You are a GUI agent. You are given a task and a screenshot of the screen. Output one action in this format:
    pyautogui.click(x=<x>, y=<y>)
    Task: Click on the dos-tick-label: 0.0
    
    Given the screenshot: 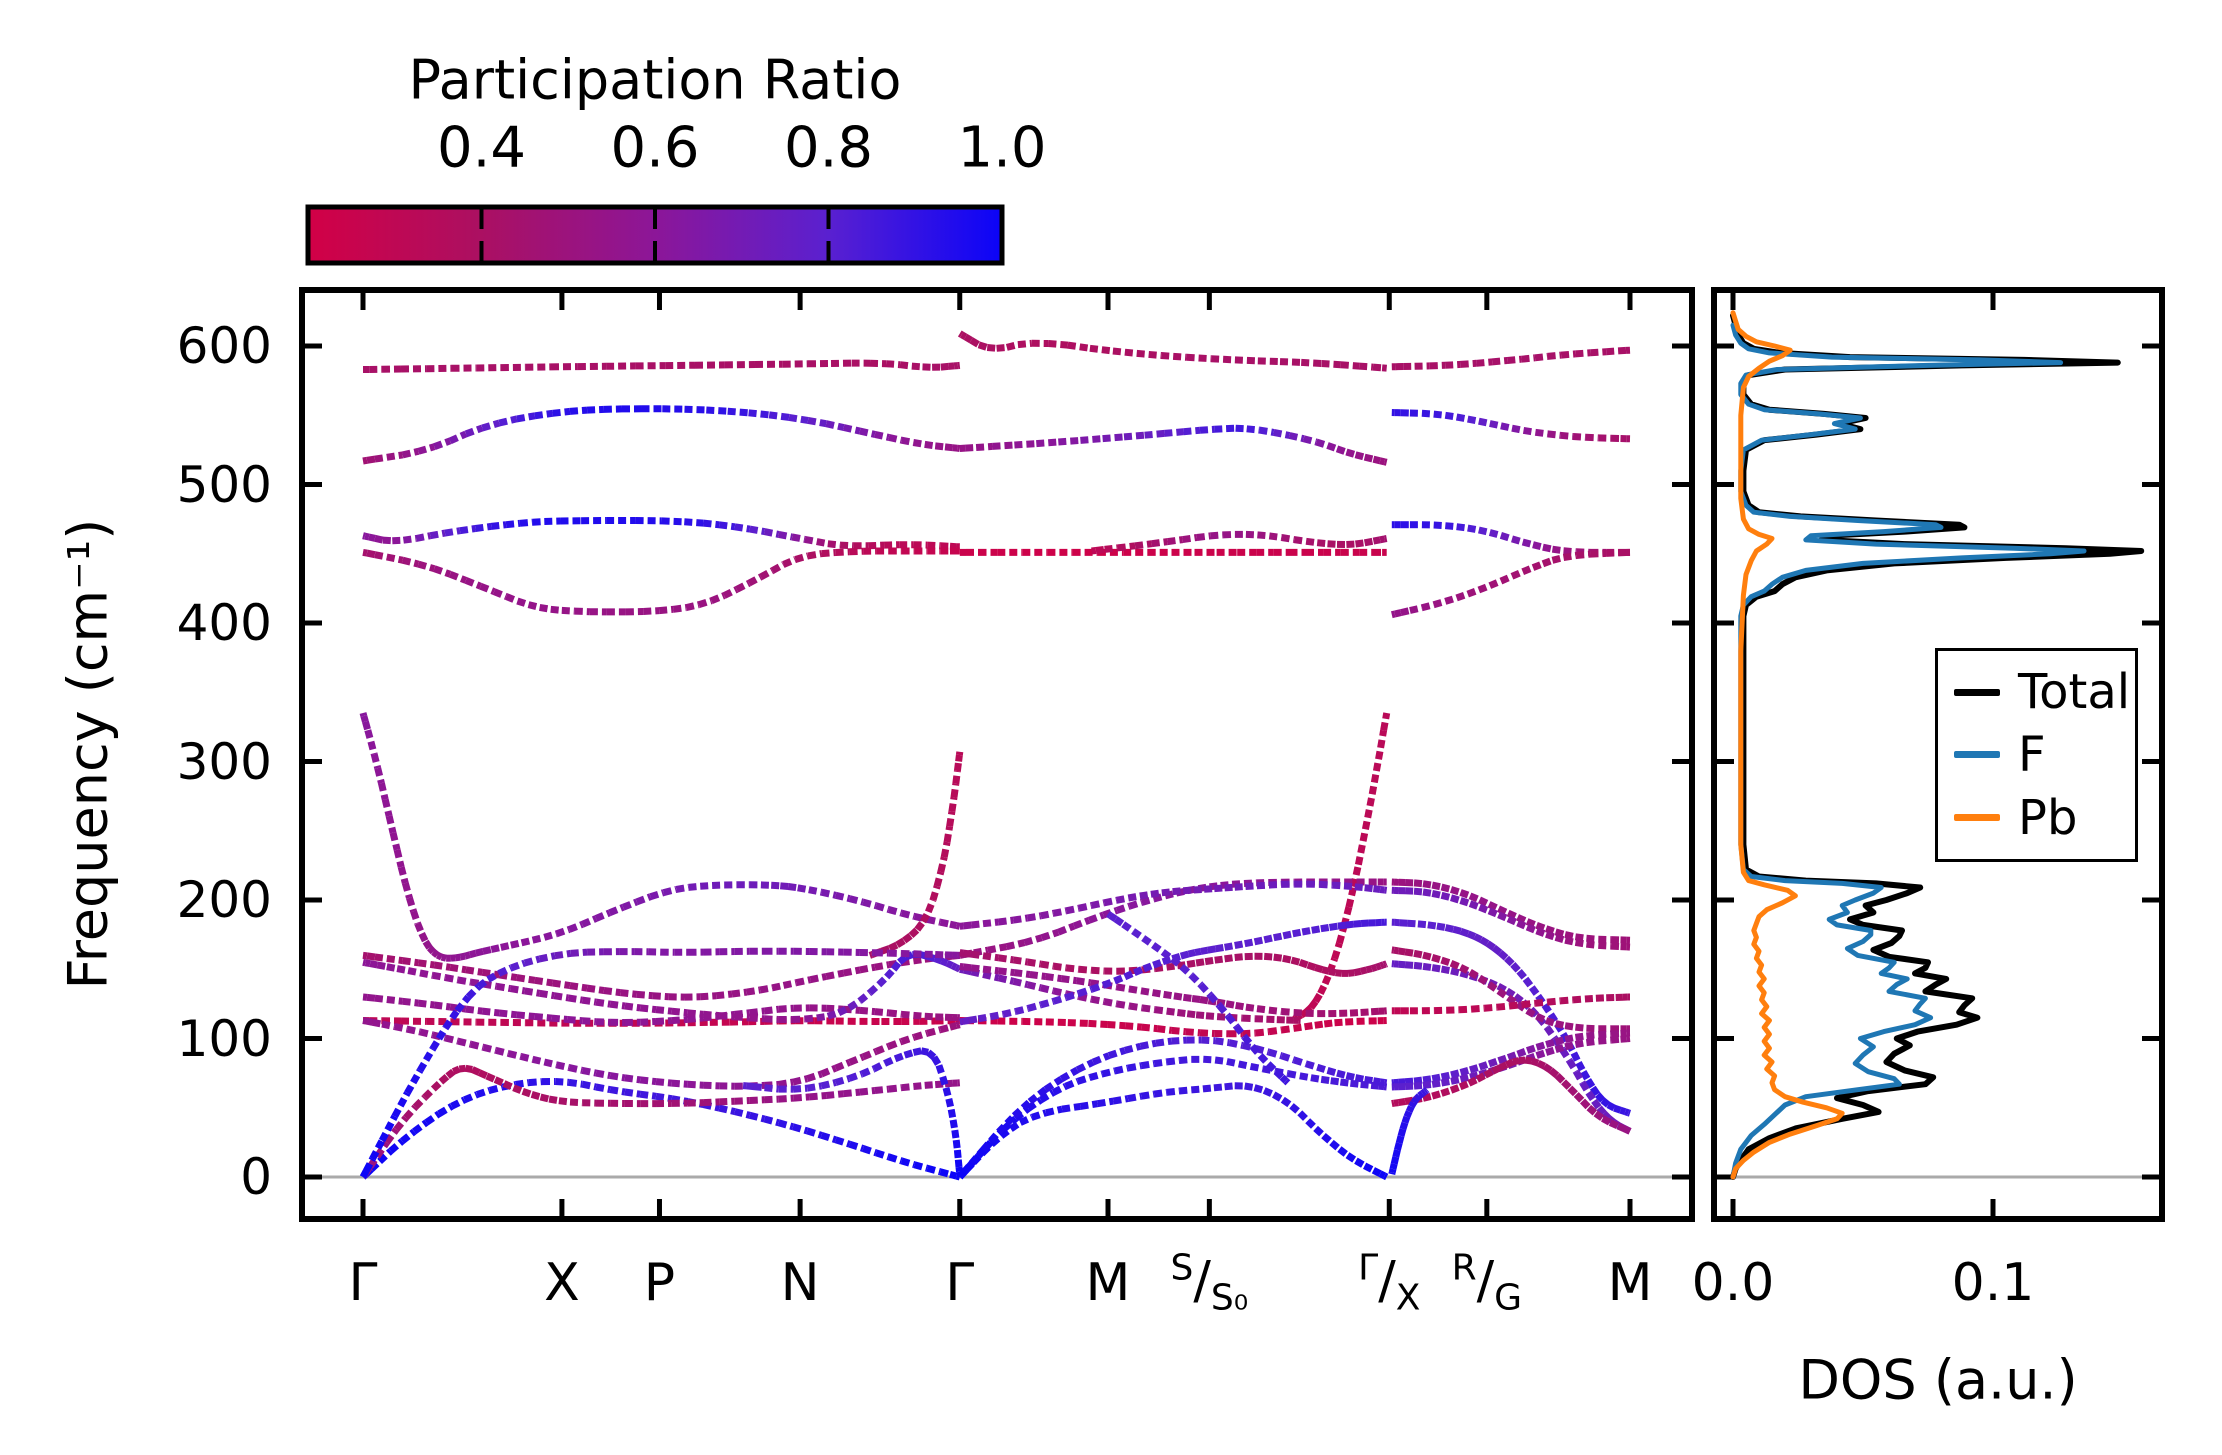 What is the action you would take?
    pyautogui.click(x=1733, y=1283)
    